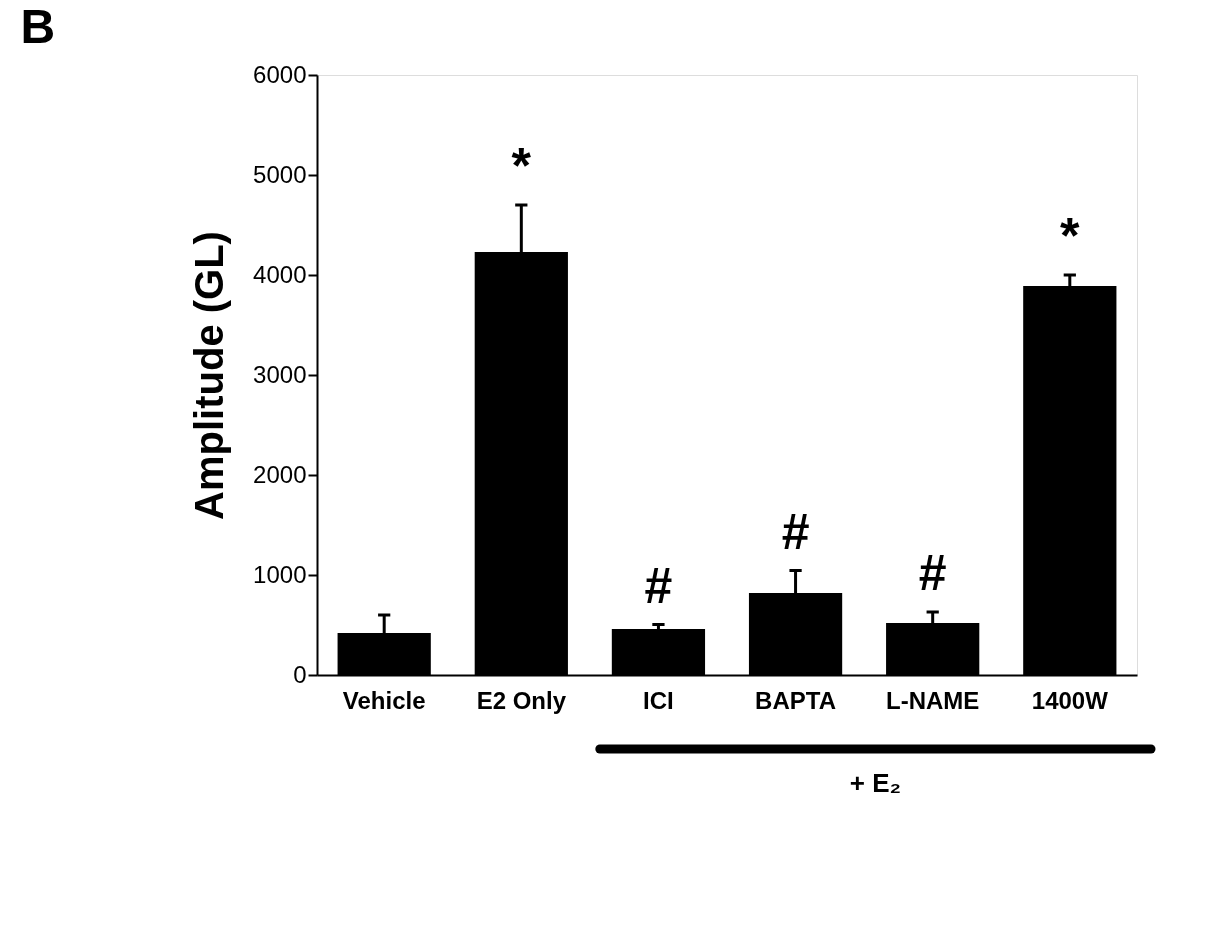 This screenshot has height=943, width=1209. What do you see at coordinates (280, 374) in the screenshot?
I see `y-tick-label: 3000` at bounding box center [280, 374].